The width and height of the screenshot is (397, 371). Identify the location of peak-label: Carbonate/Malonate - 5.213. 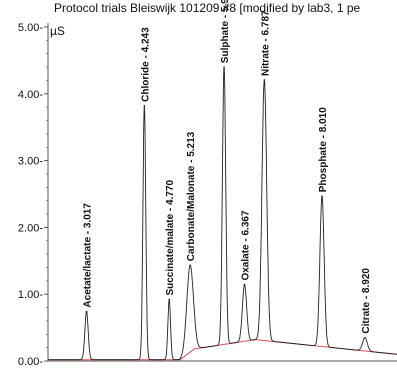
(191, 196).